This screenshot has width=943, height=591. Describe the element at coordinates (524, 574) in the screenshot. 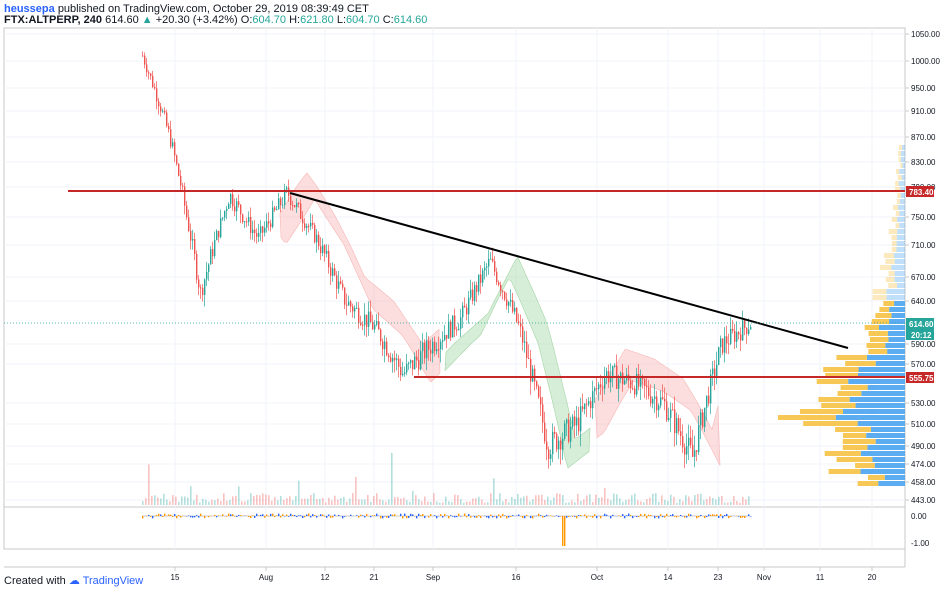

I see `time-axis-ticks: 15 Aug 12 21 Sep 16 Oct 14 23 Nov 11 20` at that location.